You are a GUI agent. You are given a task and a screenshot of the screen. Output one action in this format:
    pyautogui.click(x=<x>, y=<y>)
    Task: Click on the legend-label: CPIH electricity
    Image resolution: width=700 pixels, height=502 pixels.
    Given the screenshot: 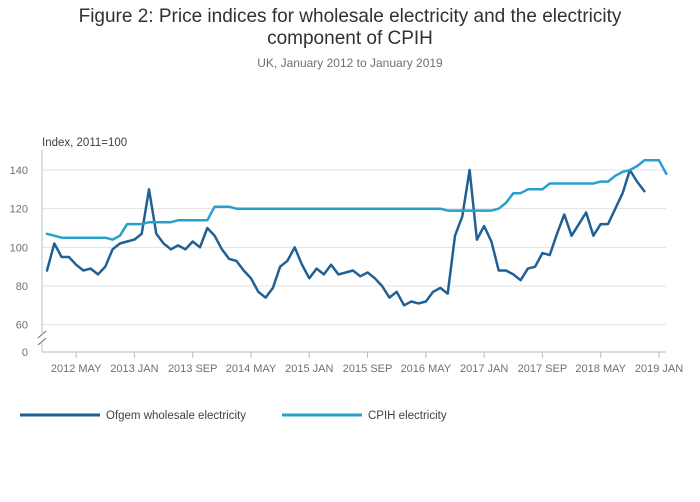 What is the action you would take?
    pyautogui.click(x=407, y=416)
    